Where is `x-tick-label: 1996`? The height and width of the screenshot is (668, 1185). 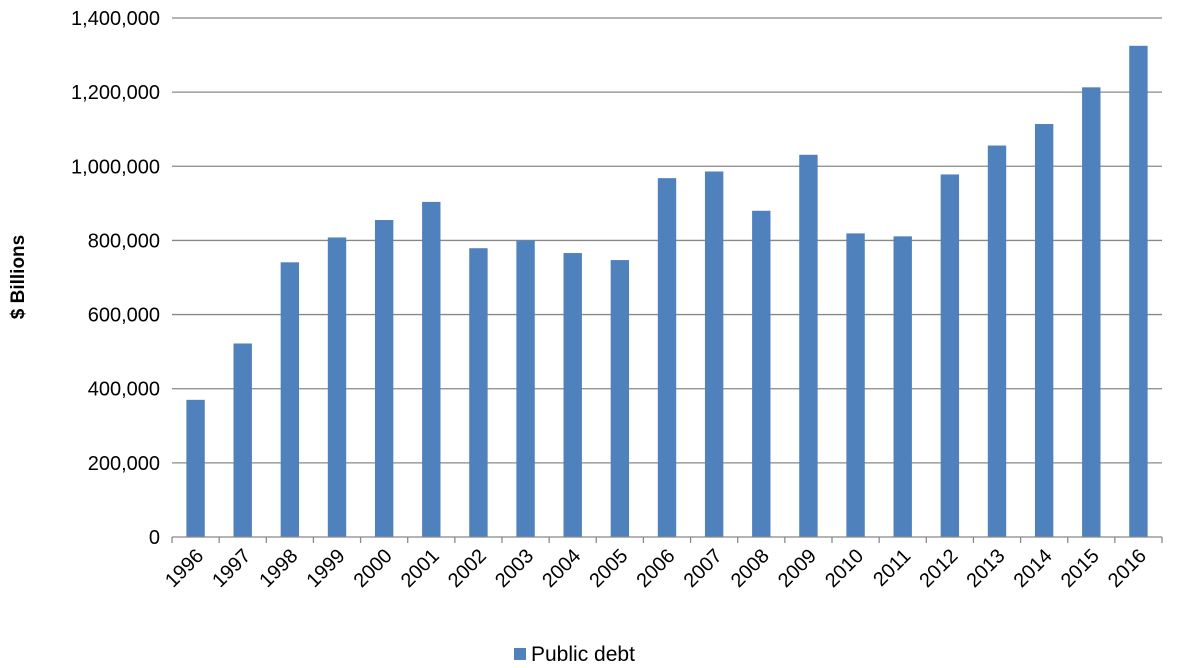
x-tick-label: 1996 is located at coordinates (184, 568).